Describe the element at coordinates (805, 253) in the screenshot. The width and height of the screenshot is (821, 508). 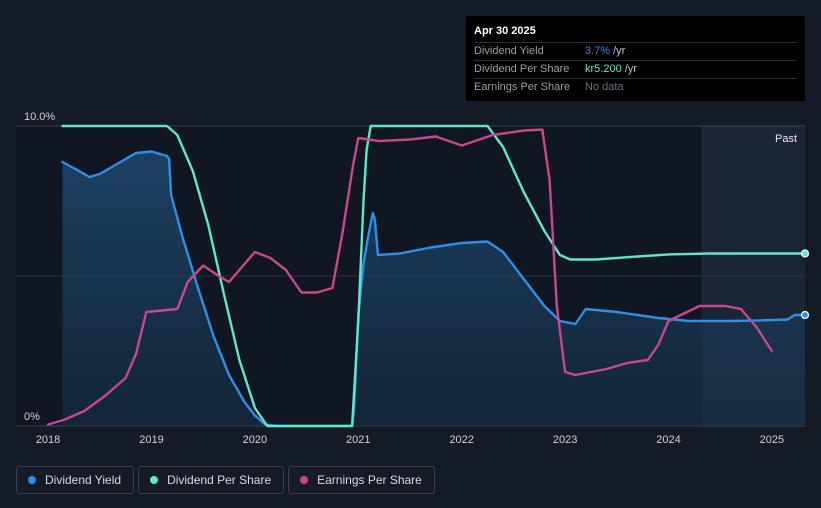
I see `dividend-per-share-end-marker` at that location.